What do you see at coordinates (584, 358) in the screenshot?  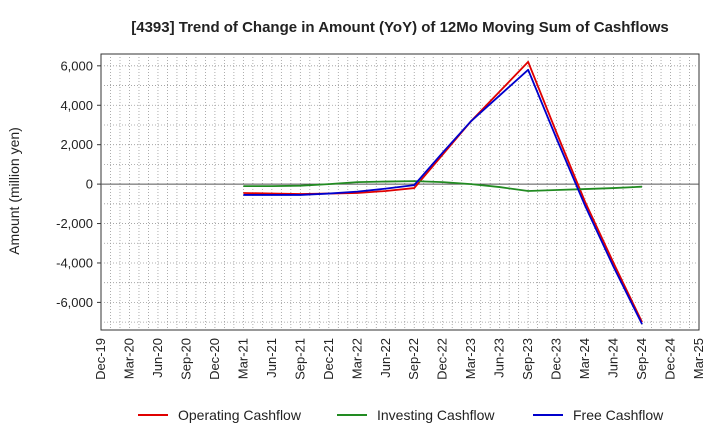 I see `x-tick-label: Mar-24` at bounding box center [584, 358].